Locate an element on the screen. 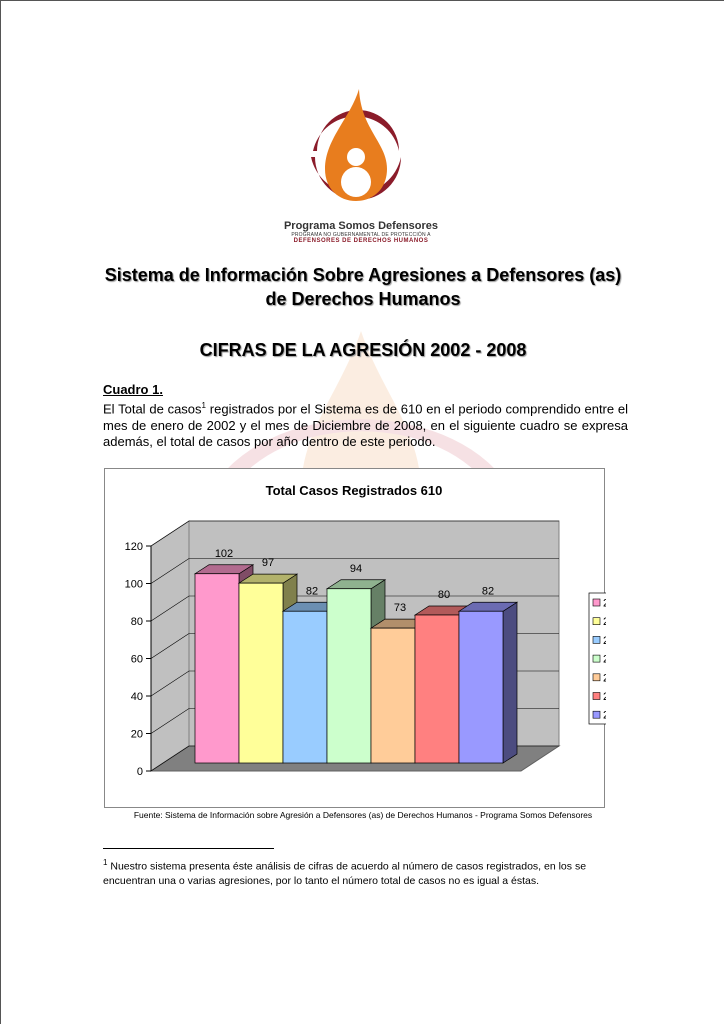 Image resolution: width=724 pixels, height=1024 pixels. logo-icon is located at coordinates (356, 145).